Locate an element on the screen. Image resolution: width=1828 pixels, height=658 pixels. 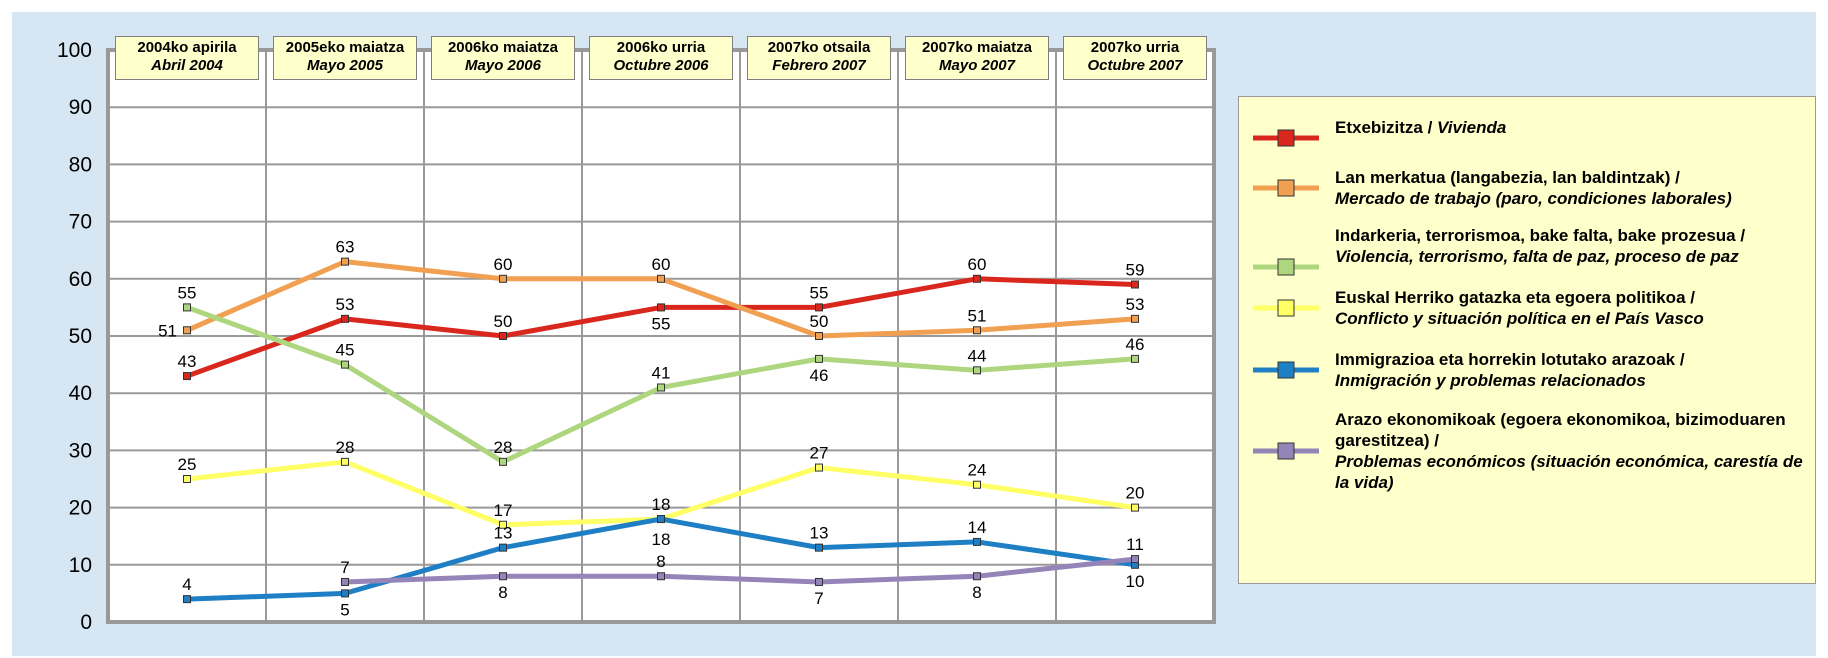
data-label: 10 is located at coordinates (1135, 581).